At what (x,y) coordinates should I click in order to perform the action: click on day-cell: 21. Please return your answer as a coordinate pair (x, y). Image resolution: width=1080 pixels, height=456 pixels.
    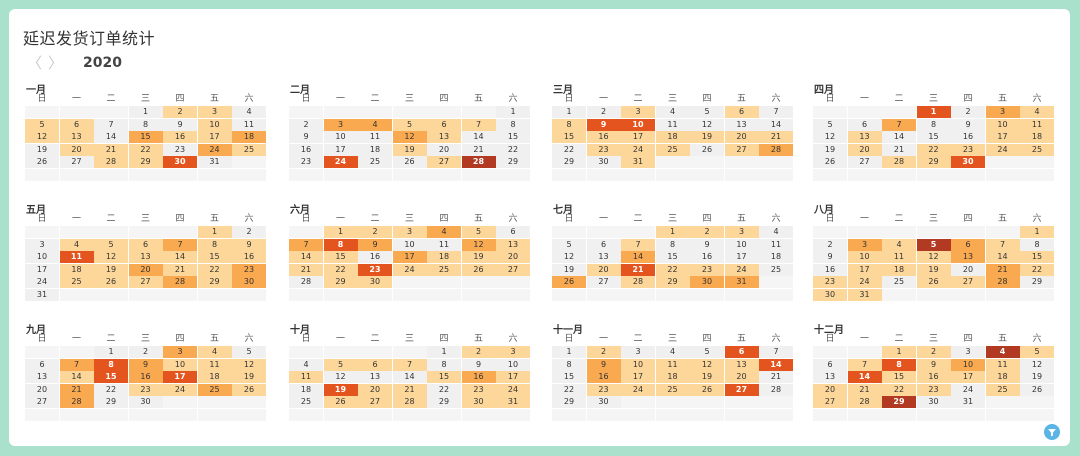
    Looking at the image, I should click on (1002, 269).